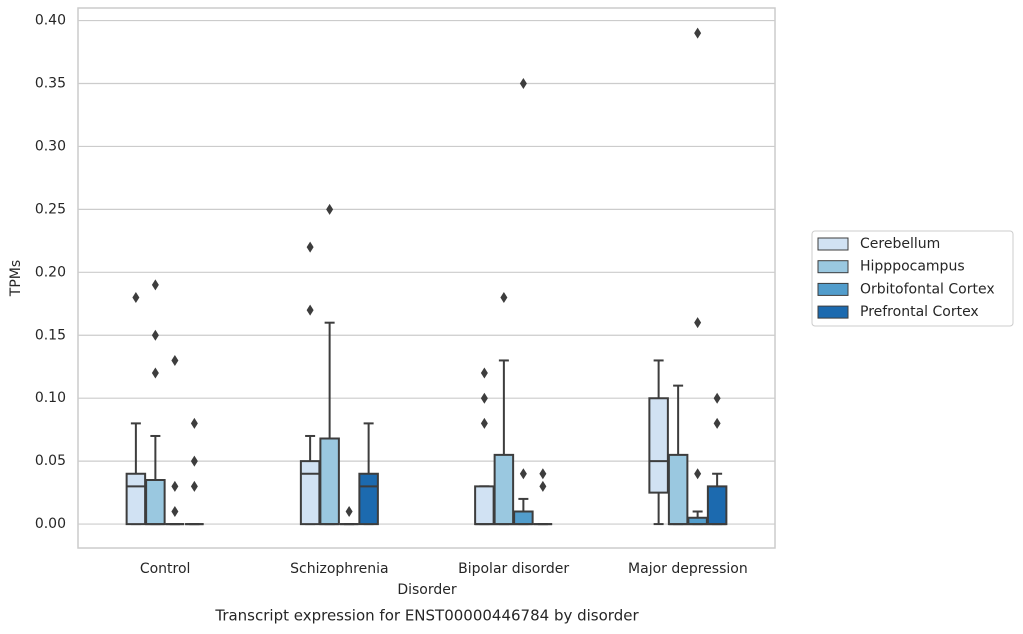 This screenshot has height=634, width=1023. What do you see at coordinates (912, 267) in the screenshot?
I see `legend-label: Hipppocampus` at bounding box center [912, 267].